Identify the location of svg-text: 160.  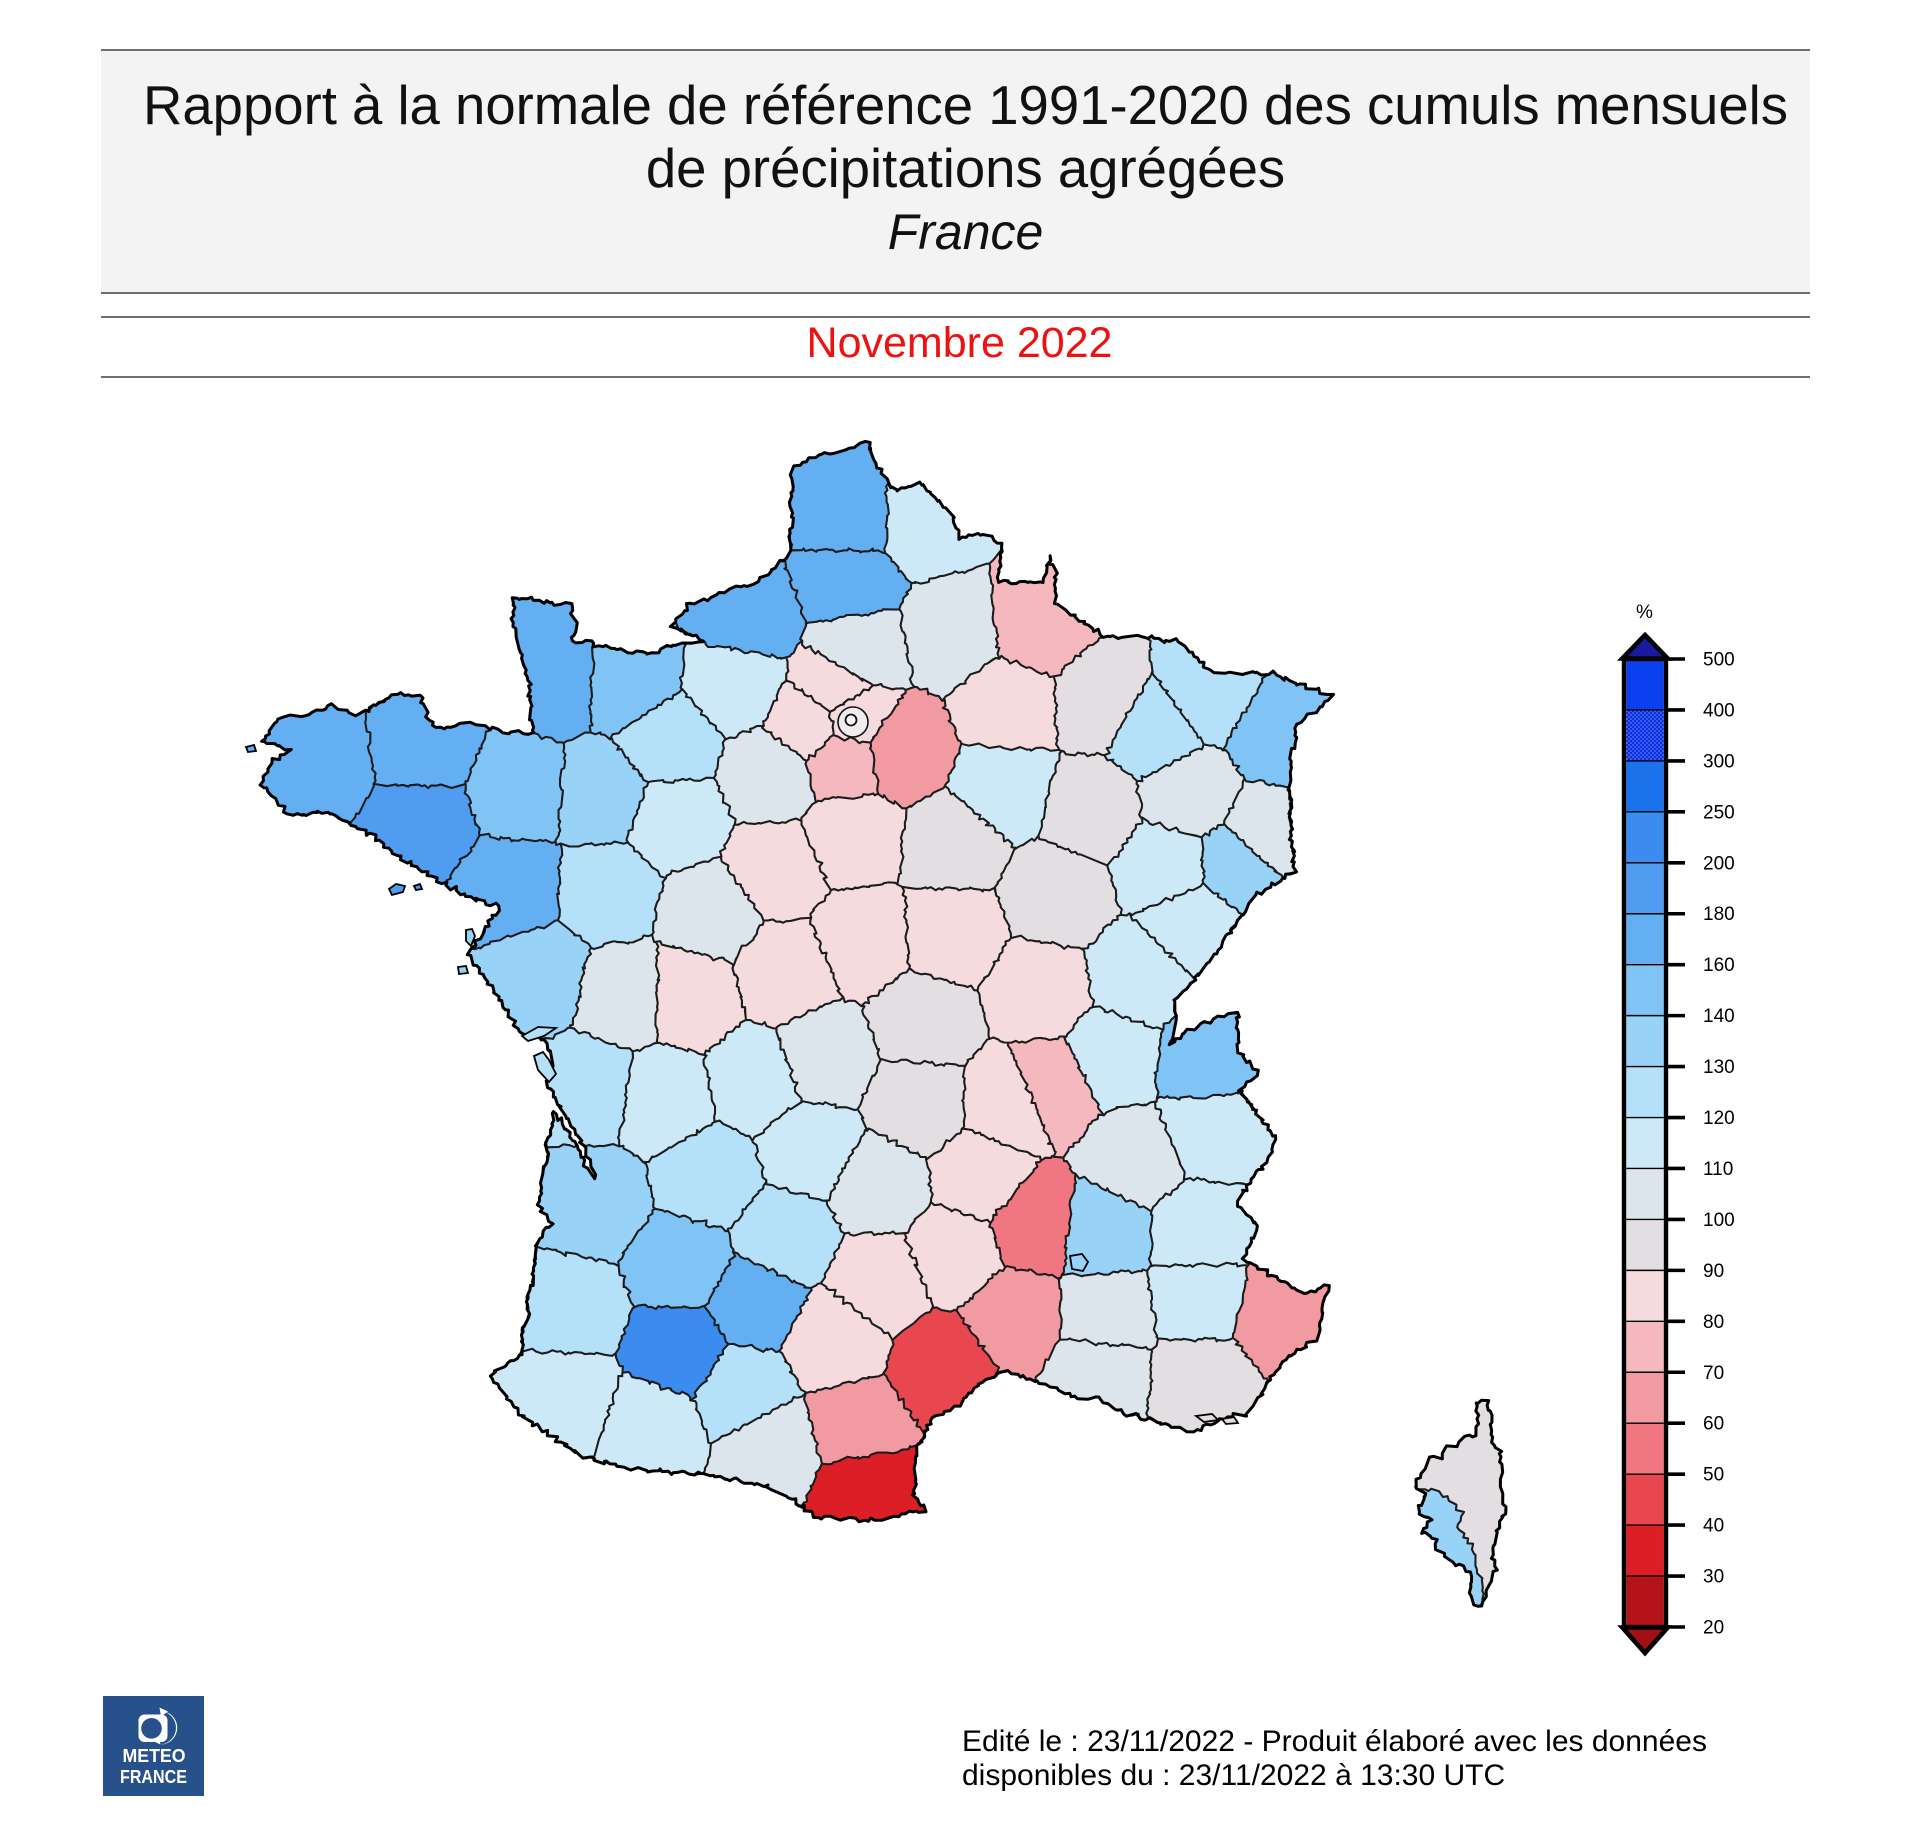
(1719, 965).